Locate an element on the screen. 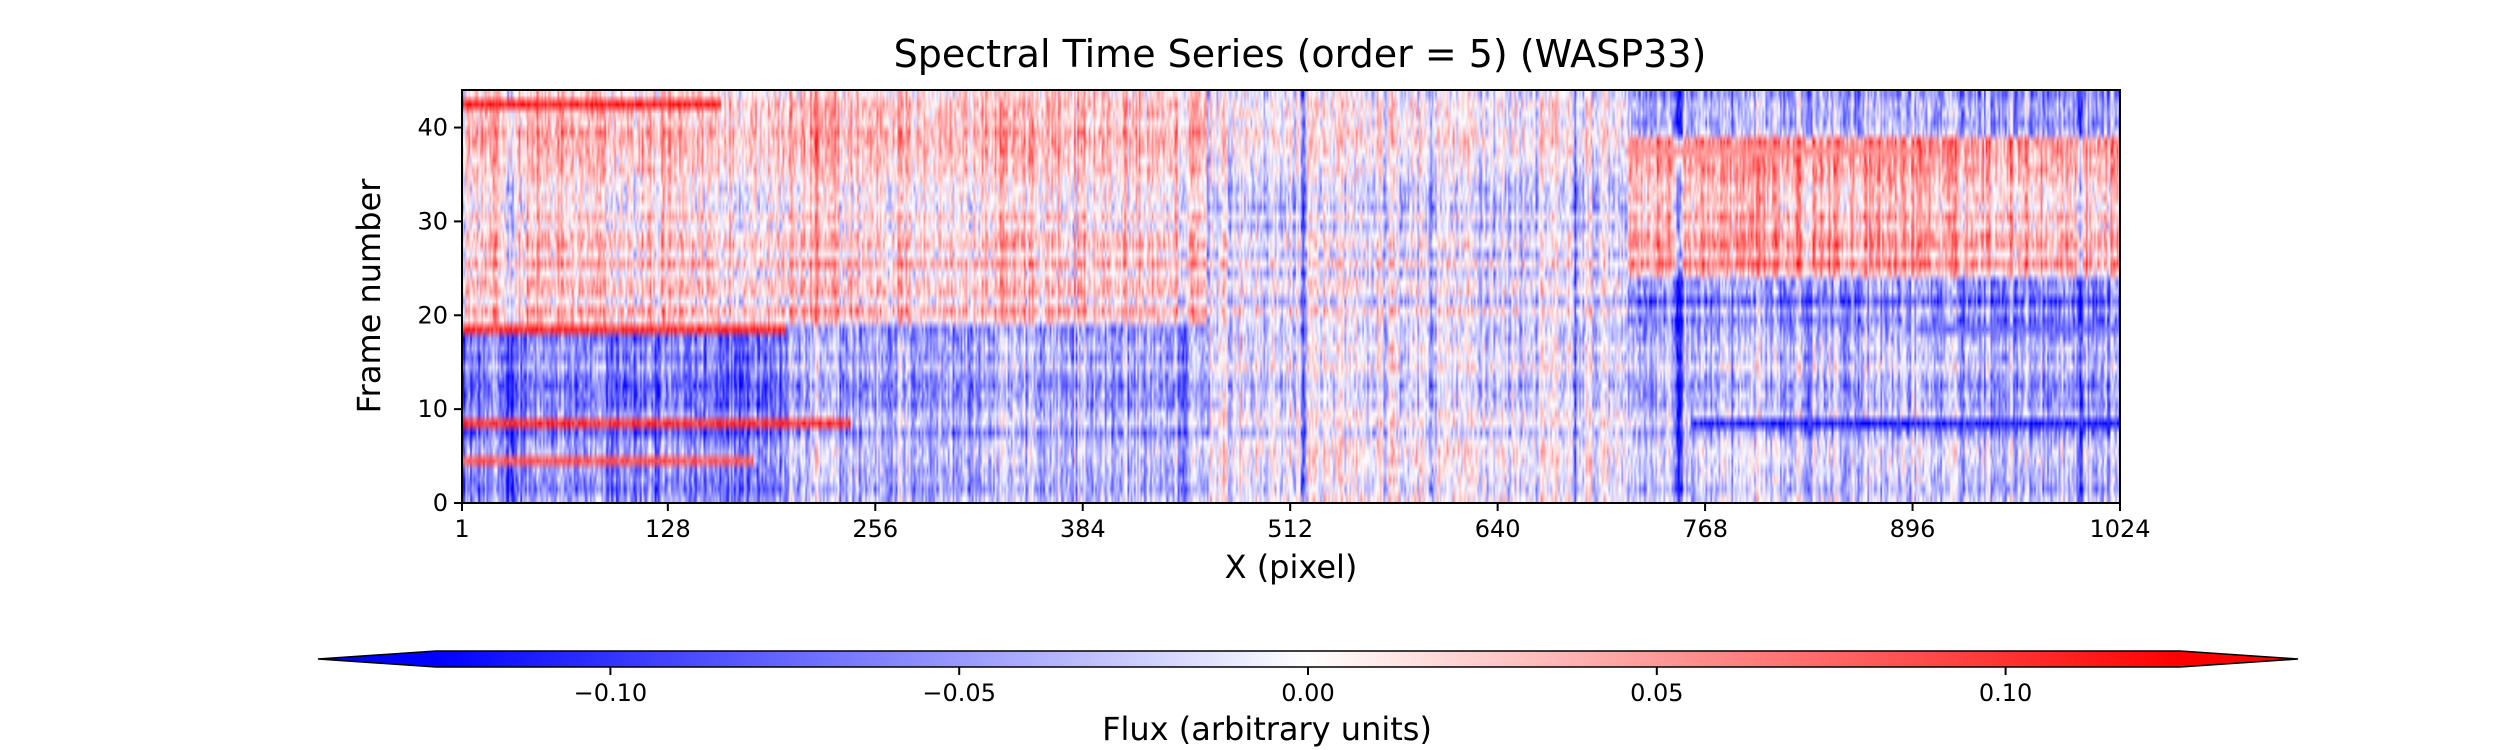 This screenshot has width=2520, height=750. y-axis: 0 10 20 30 40 is located at coordinates (439, 315).